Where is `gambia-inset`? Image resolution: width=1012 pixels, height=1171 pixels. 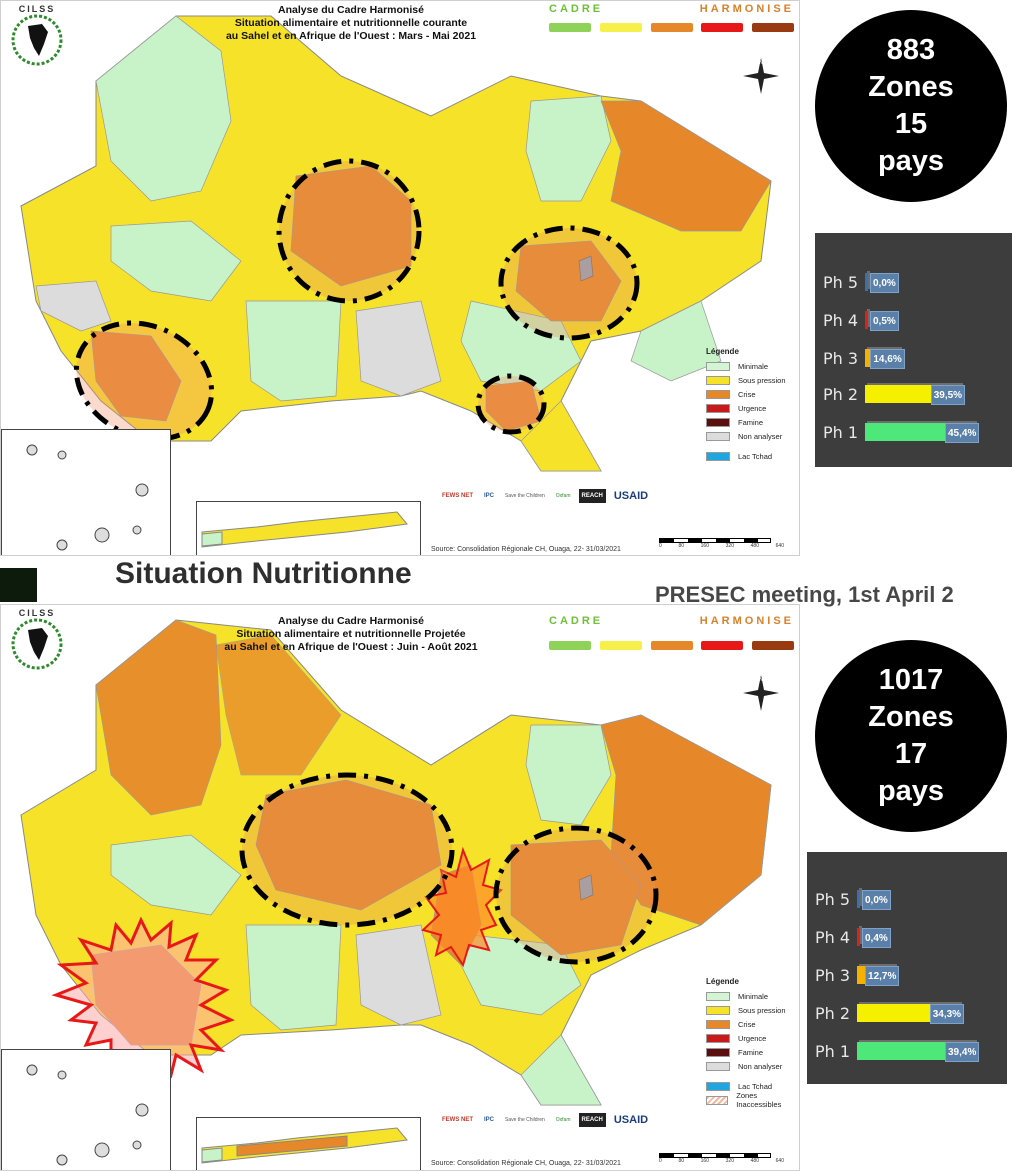 gambia-inset is located at coordinates (308, 528).